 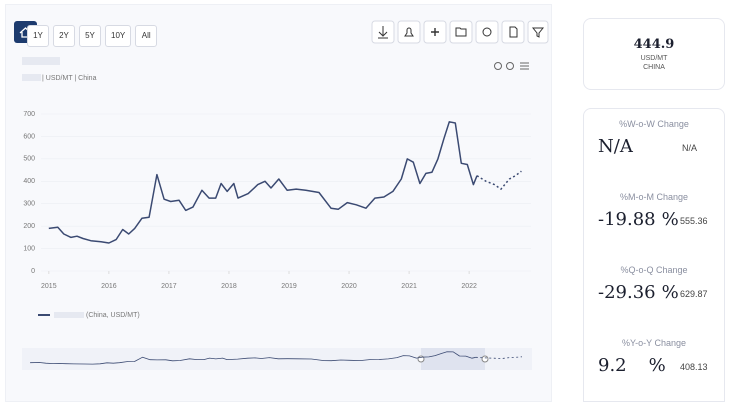 I want to click on price-unit: USD/MT, so click(x=654, y=58).